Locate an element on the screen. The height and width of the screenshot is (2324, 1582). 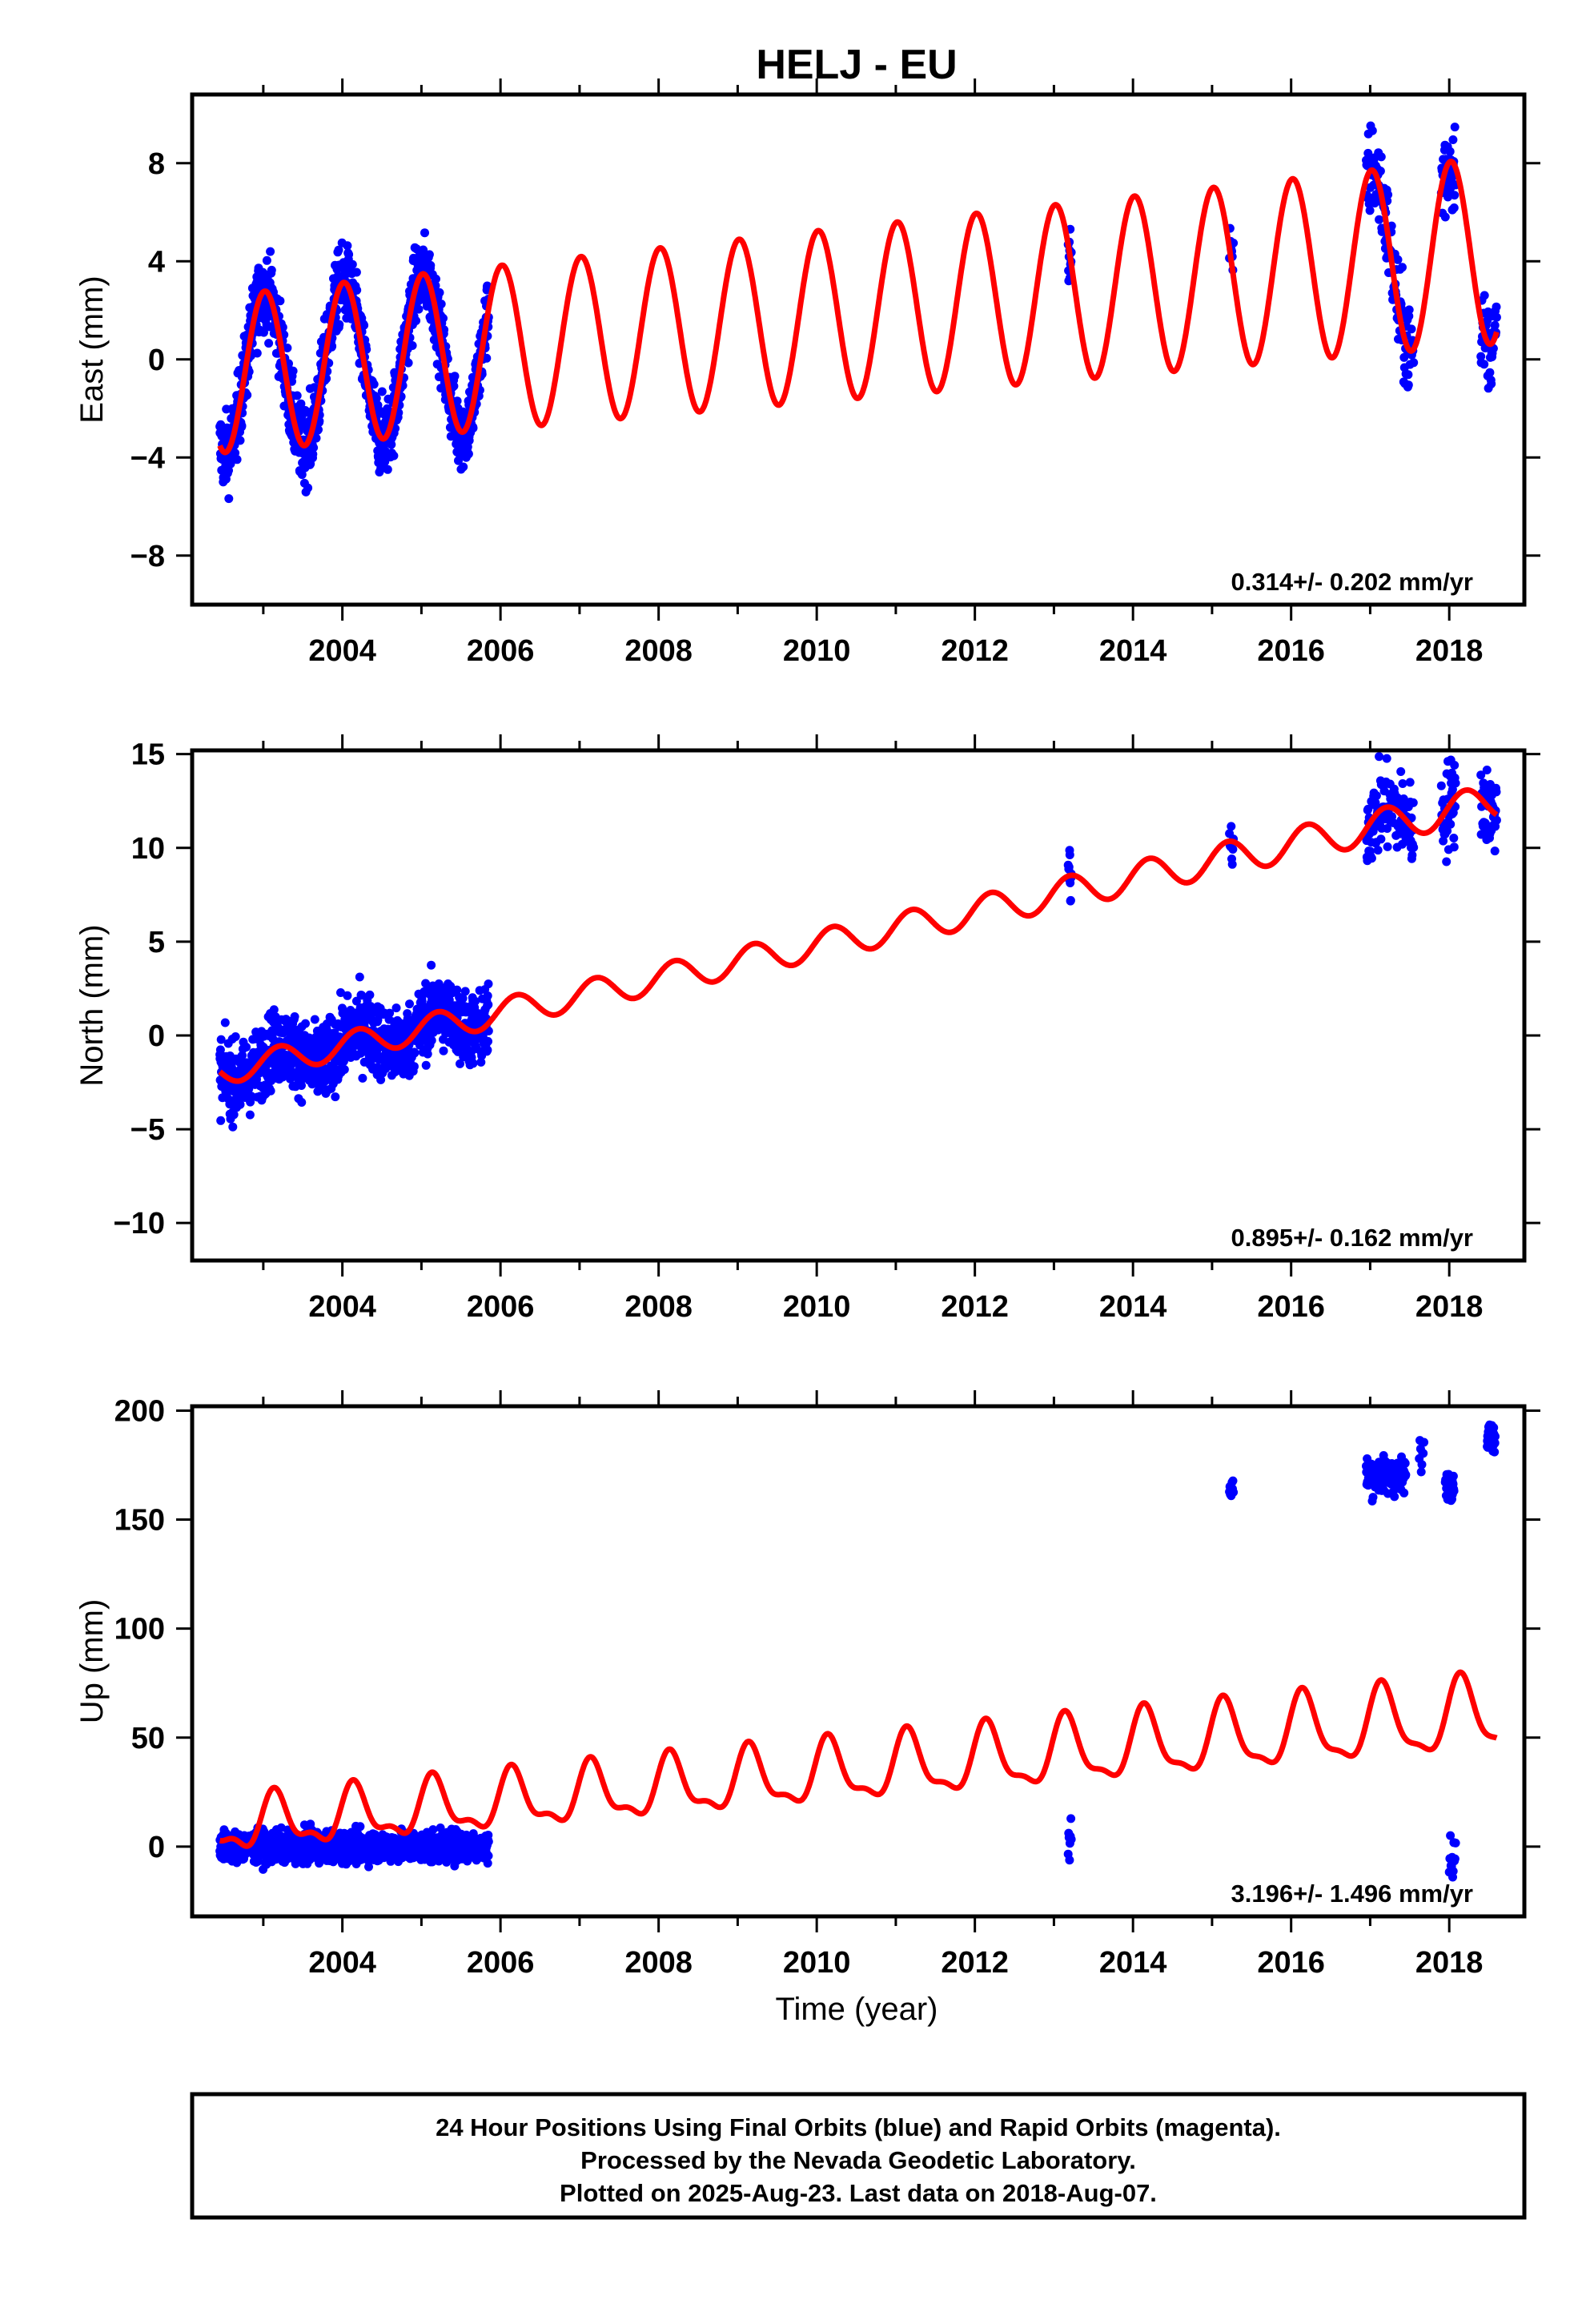
y-tick-label: −5 is located at coordinates (147, 1130).